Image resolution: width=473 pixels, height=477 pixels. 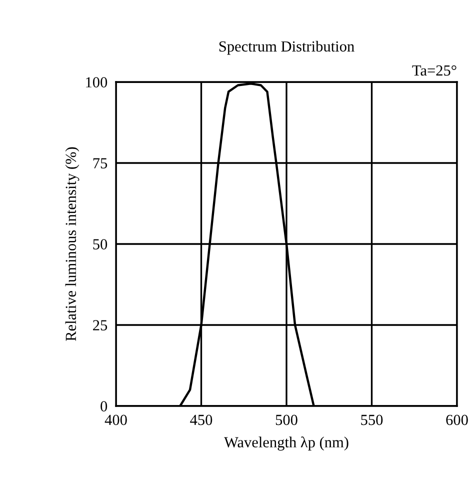 I want to click on x-tick-label: 400, so click(x=115, y=420).